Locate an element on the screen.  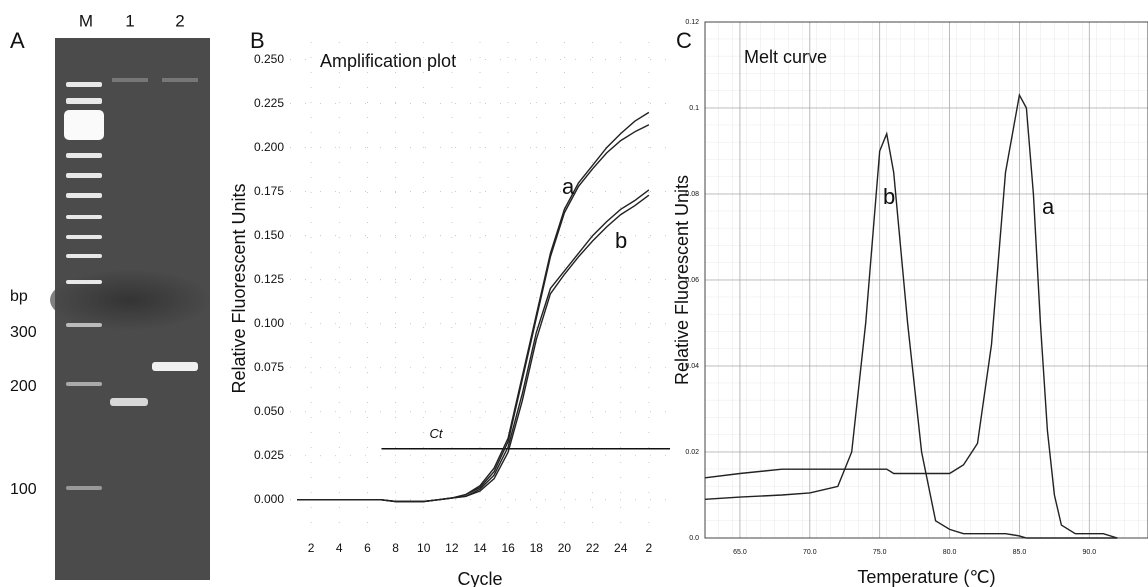
y-tick-label: 0.1 is located at coordinates (694, 108).